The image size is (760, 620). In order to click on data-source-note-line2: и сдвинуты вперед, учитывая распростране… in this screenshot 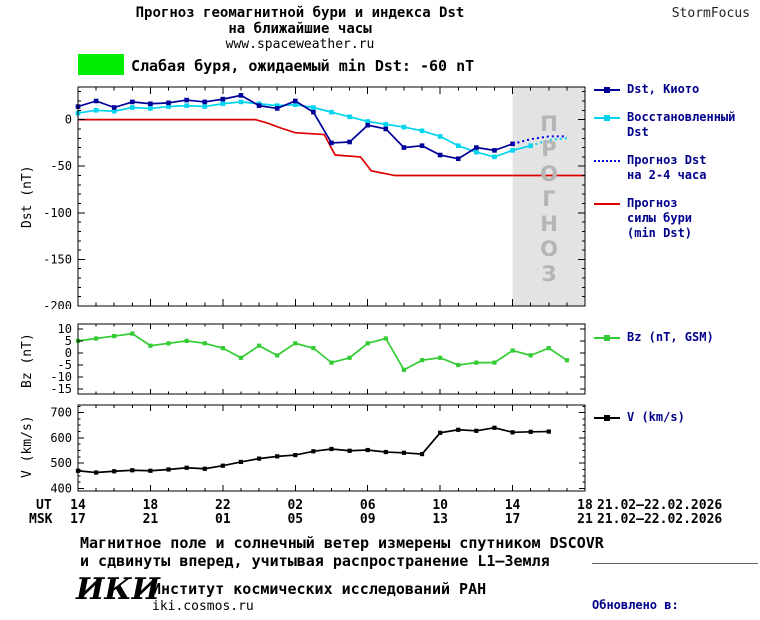, I will do `click(315, 561)`.